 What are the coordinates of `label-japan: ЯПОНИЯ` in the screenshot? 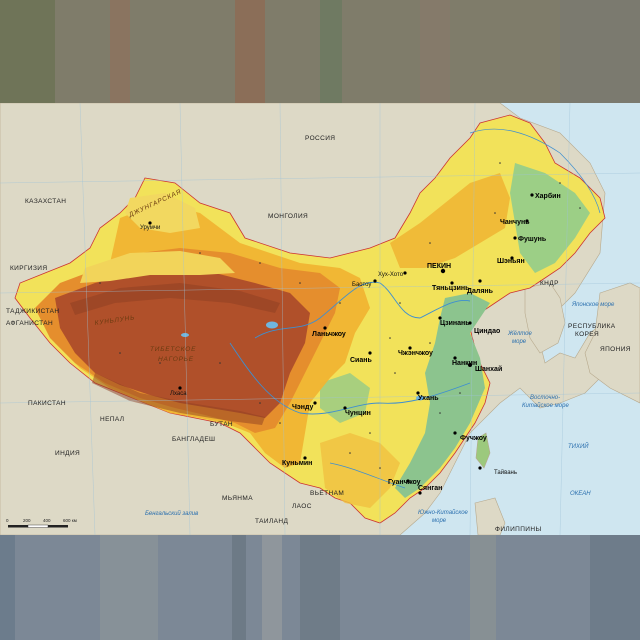 It's located at (615, 349).